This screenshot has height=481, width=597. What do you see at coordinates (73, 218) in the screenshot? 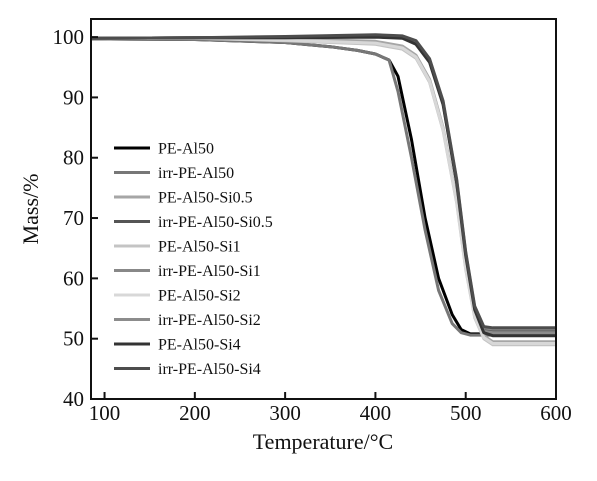
I see `y-tick-label: 70` at bounding box center [73, 218].